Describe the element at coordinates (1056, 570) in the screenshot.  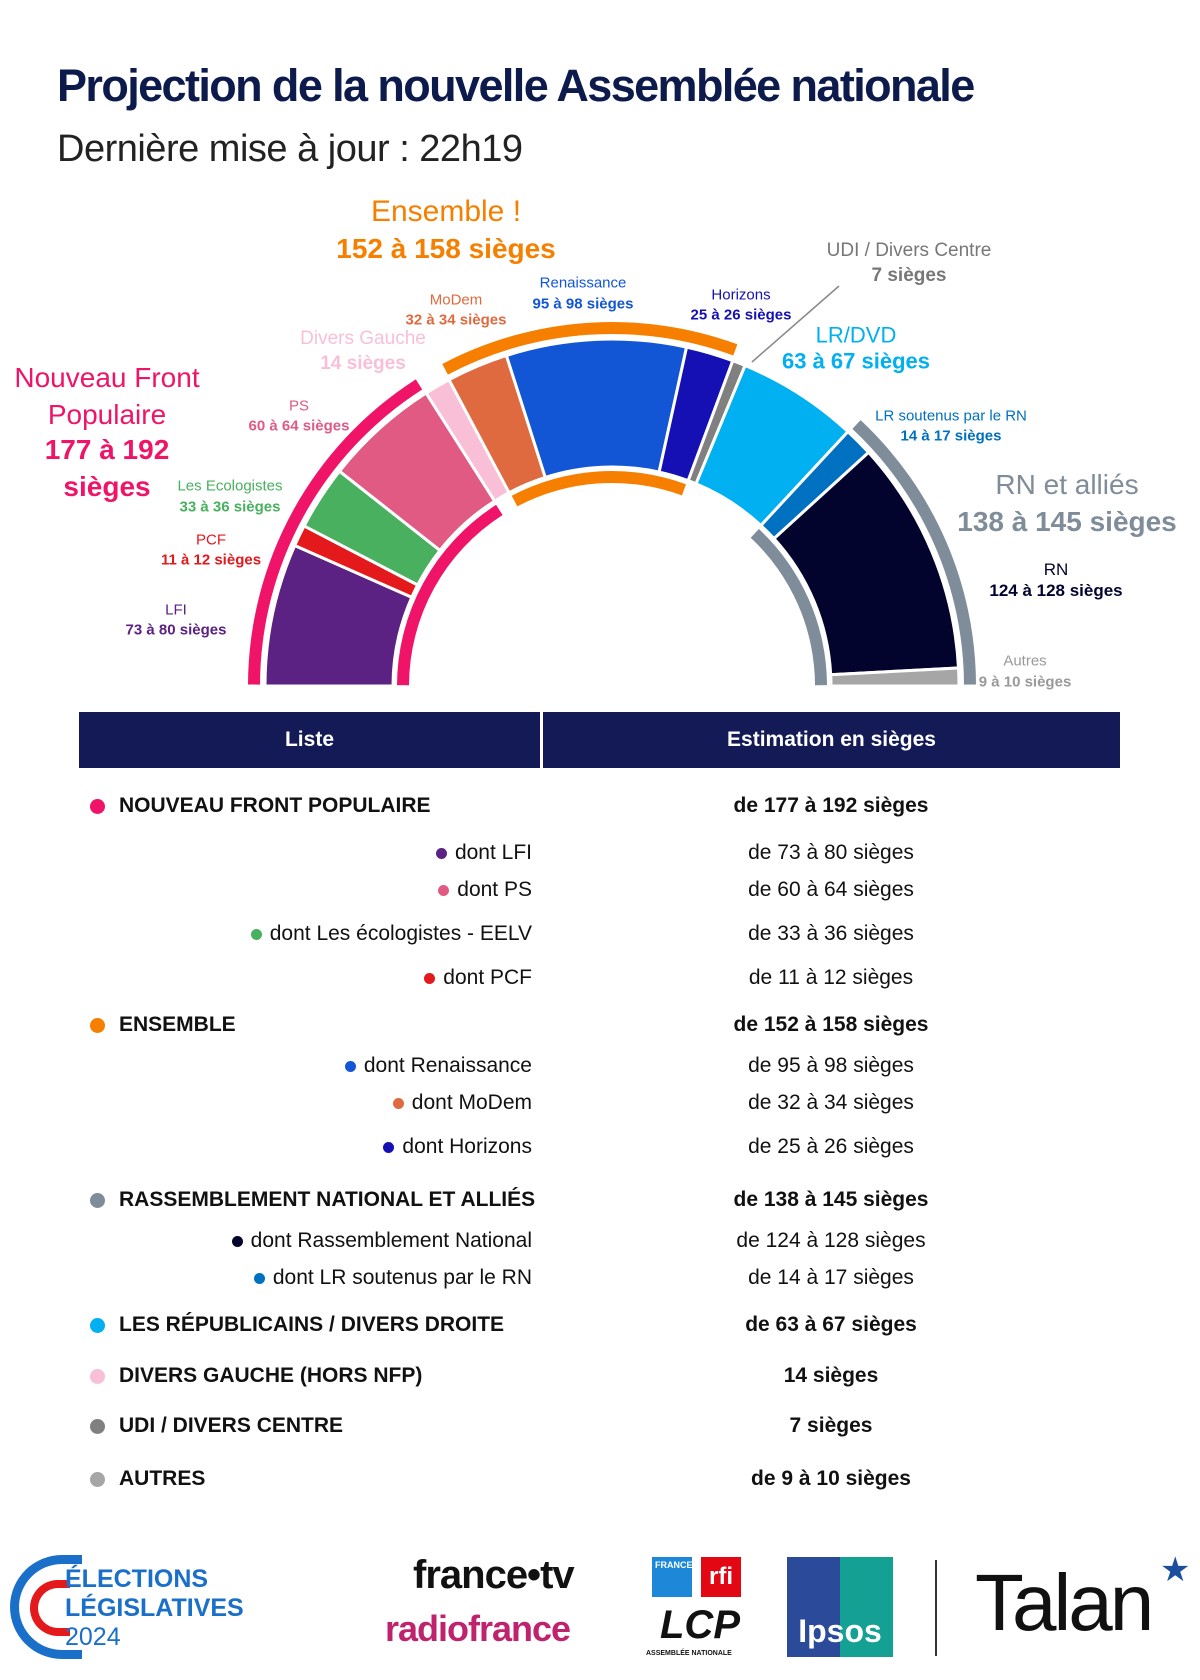
I see `label-rn: RN` at that location.